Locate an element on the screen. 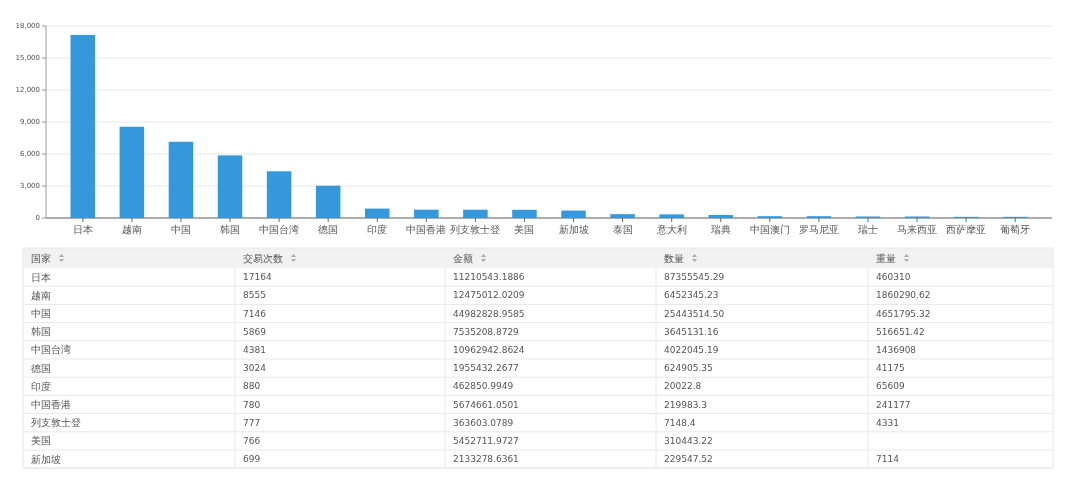 The height and width of the screenshot is (483, 1080). category-label: 国家 is located at coordinates (41, 258).